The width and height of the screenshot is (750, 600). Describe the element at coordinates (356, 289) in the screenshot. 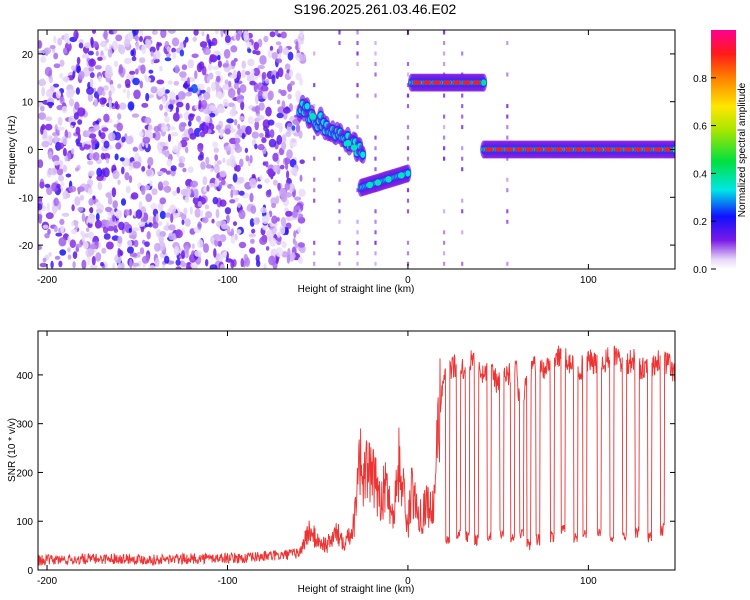

I see `spectrogram-x-axis-label: Height of straight line (km)` at that location.